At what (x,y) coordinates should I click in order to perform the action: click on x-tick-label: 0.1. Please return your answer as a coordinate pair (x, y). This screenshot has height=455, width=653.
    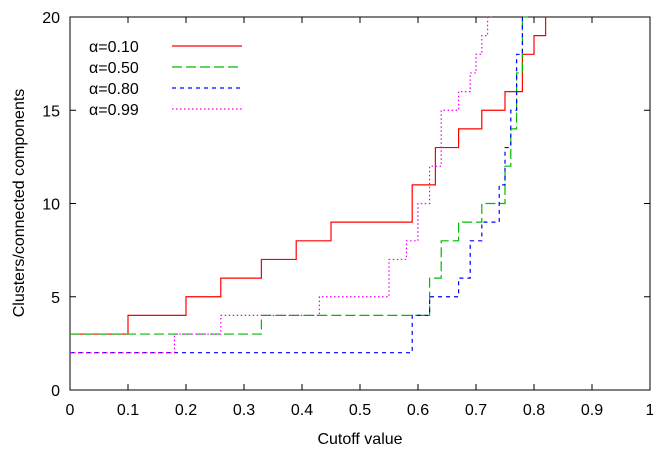
    Looking at the image, I should click on (128, 410).